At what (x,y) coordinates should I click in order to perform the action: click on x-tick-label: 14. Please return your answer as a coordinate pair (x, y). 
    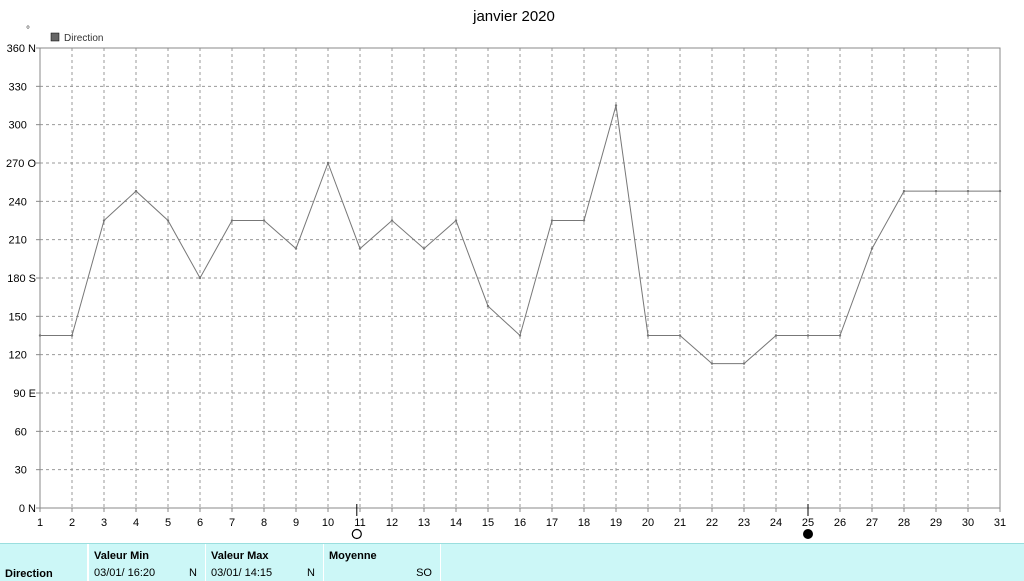
    Looking at the image, I should click on (456, 523).